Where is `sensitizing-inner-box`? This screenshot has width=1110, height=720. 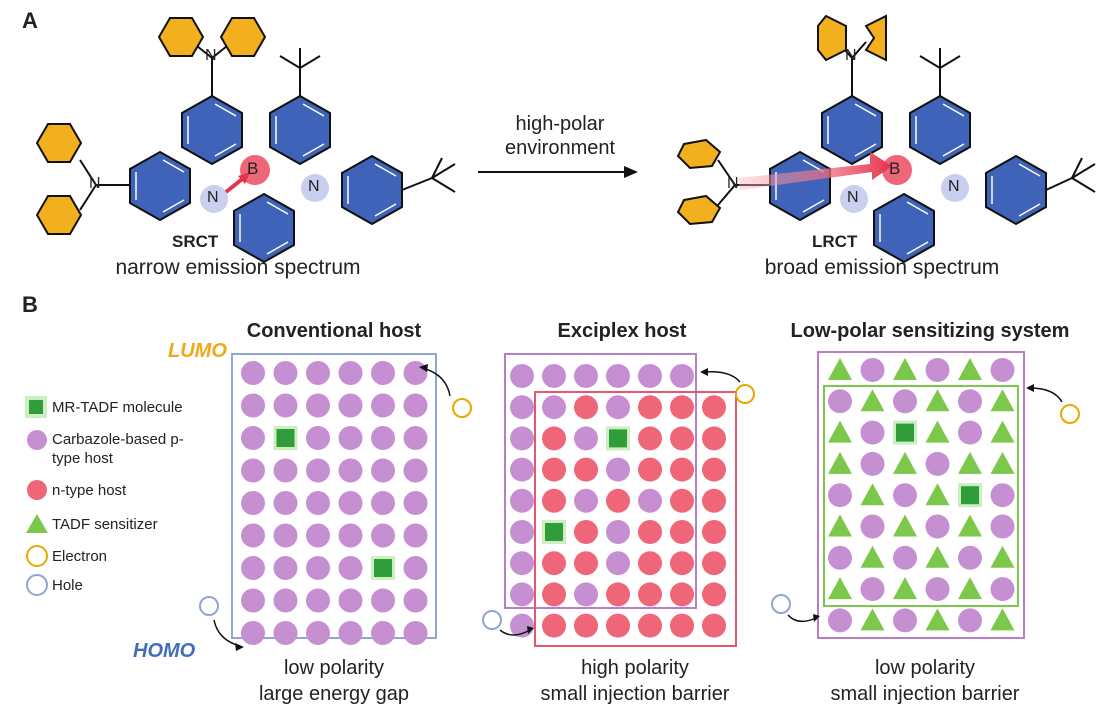
sensitizing-inner-box is located at coordinates (921, 496).